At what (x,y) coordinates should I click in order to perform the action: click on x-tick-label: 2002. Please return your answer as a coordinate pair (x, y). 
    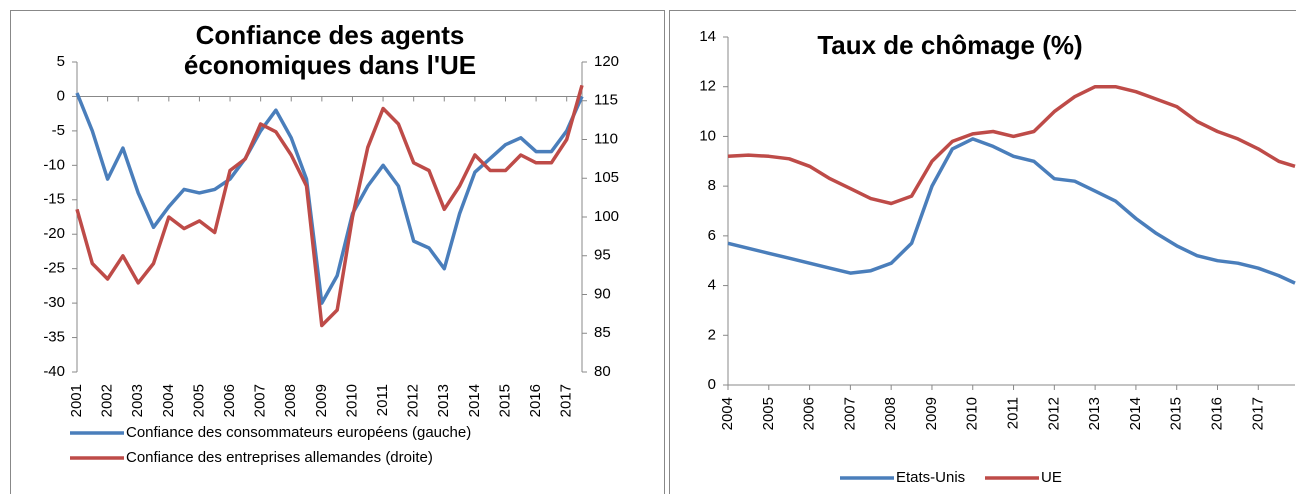
    Looking at the image, I should click on (107, 400).